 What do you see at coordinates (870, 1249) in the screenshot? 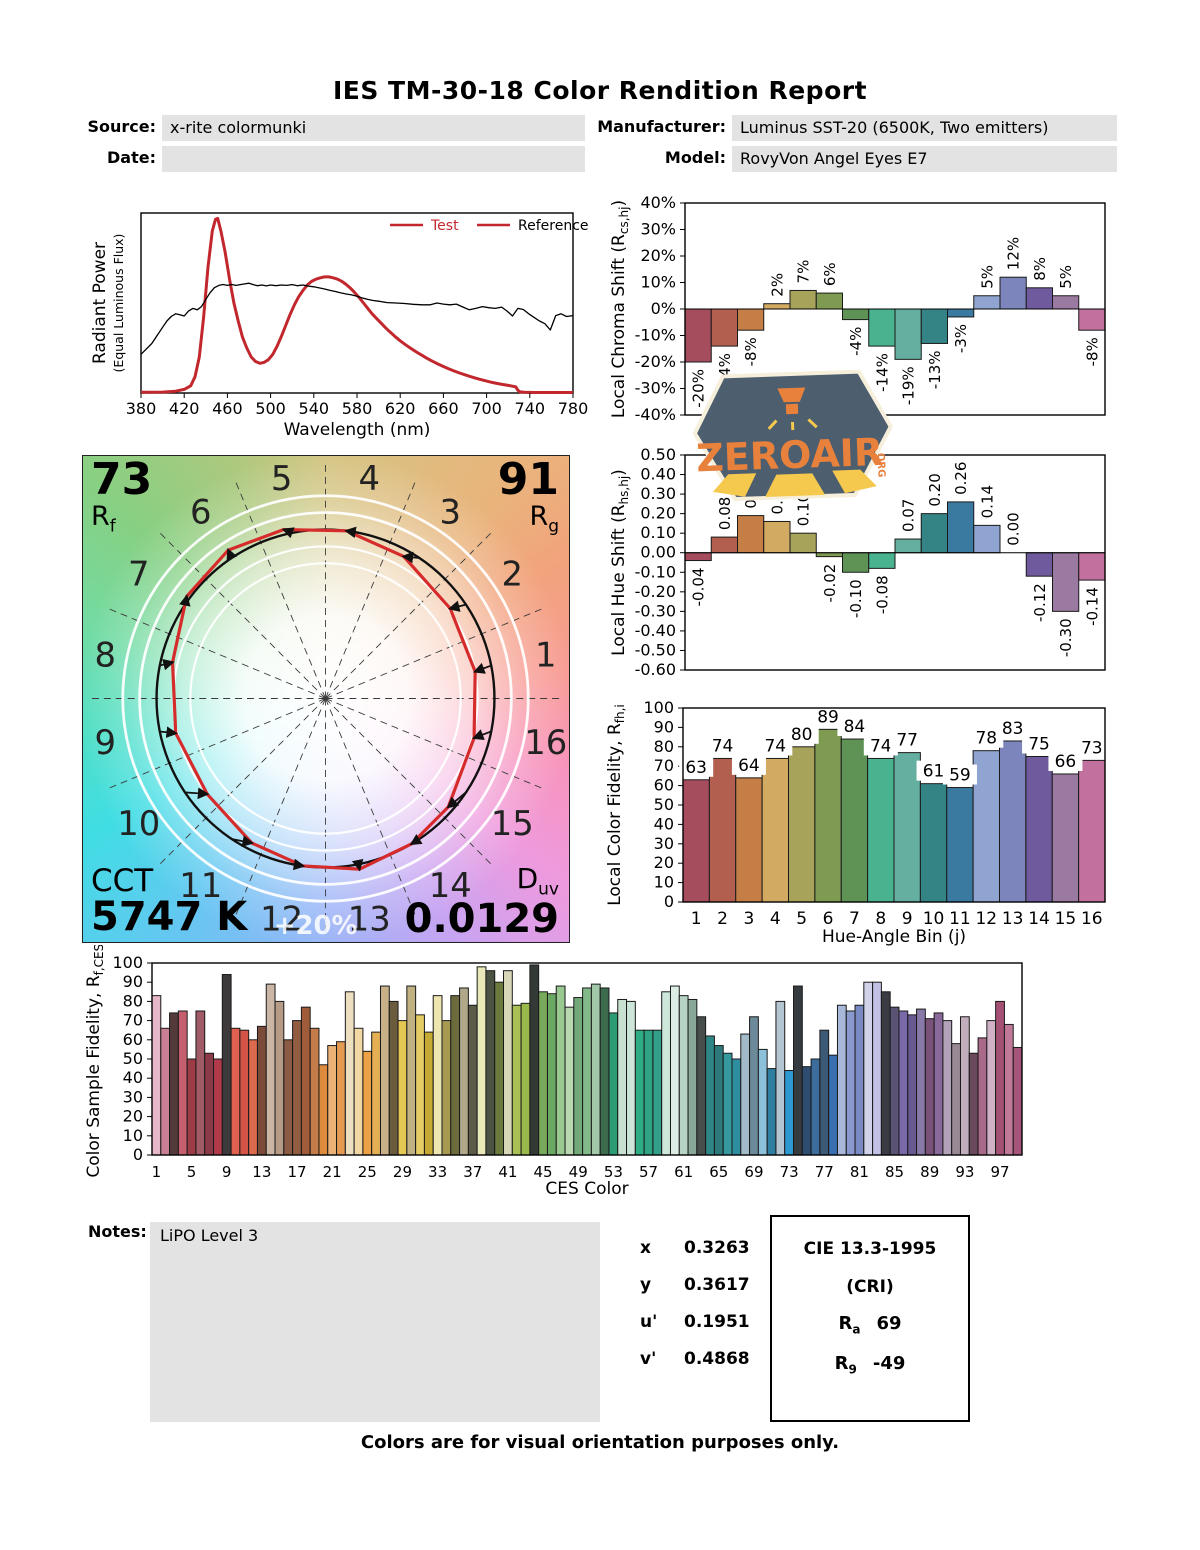
I see `cri-title: CIE 13.3-1995` at bounding box center [870, 1249].